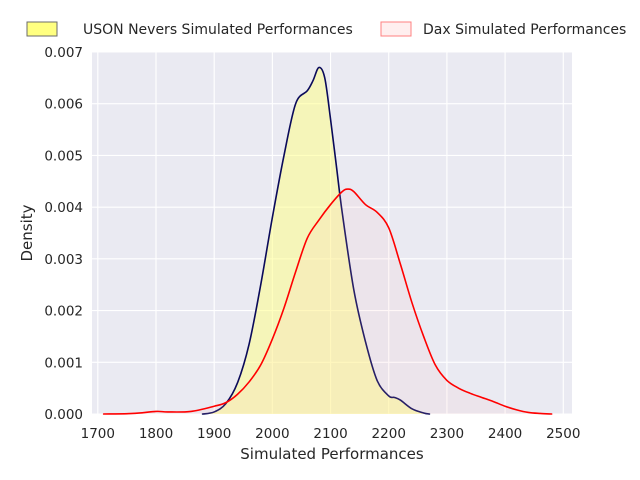 Image resolution: width=640 pixels, height=480 pixels. What do you see at coordinates (505, 434) in the screenshot?
I see `x-tick-label: 2400` at bounding box center [505, 434].